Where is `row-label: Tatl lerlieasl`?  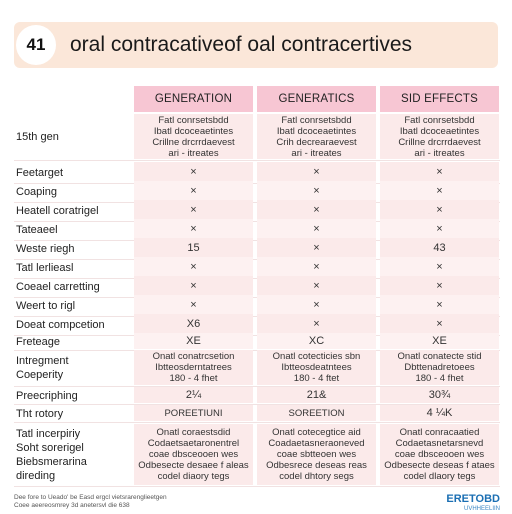 row-label: Tatl lerlieasl is located at coordinates (45, 267).